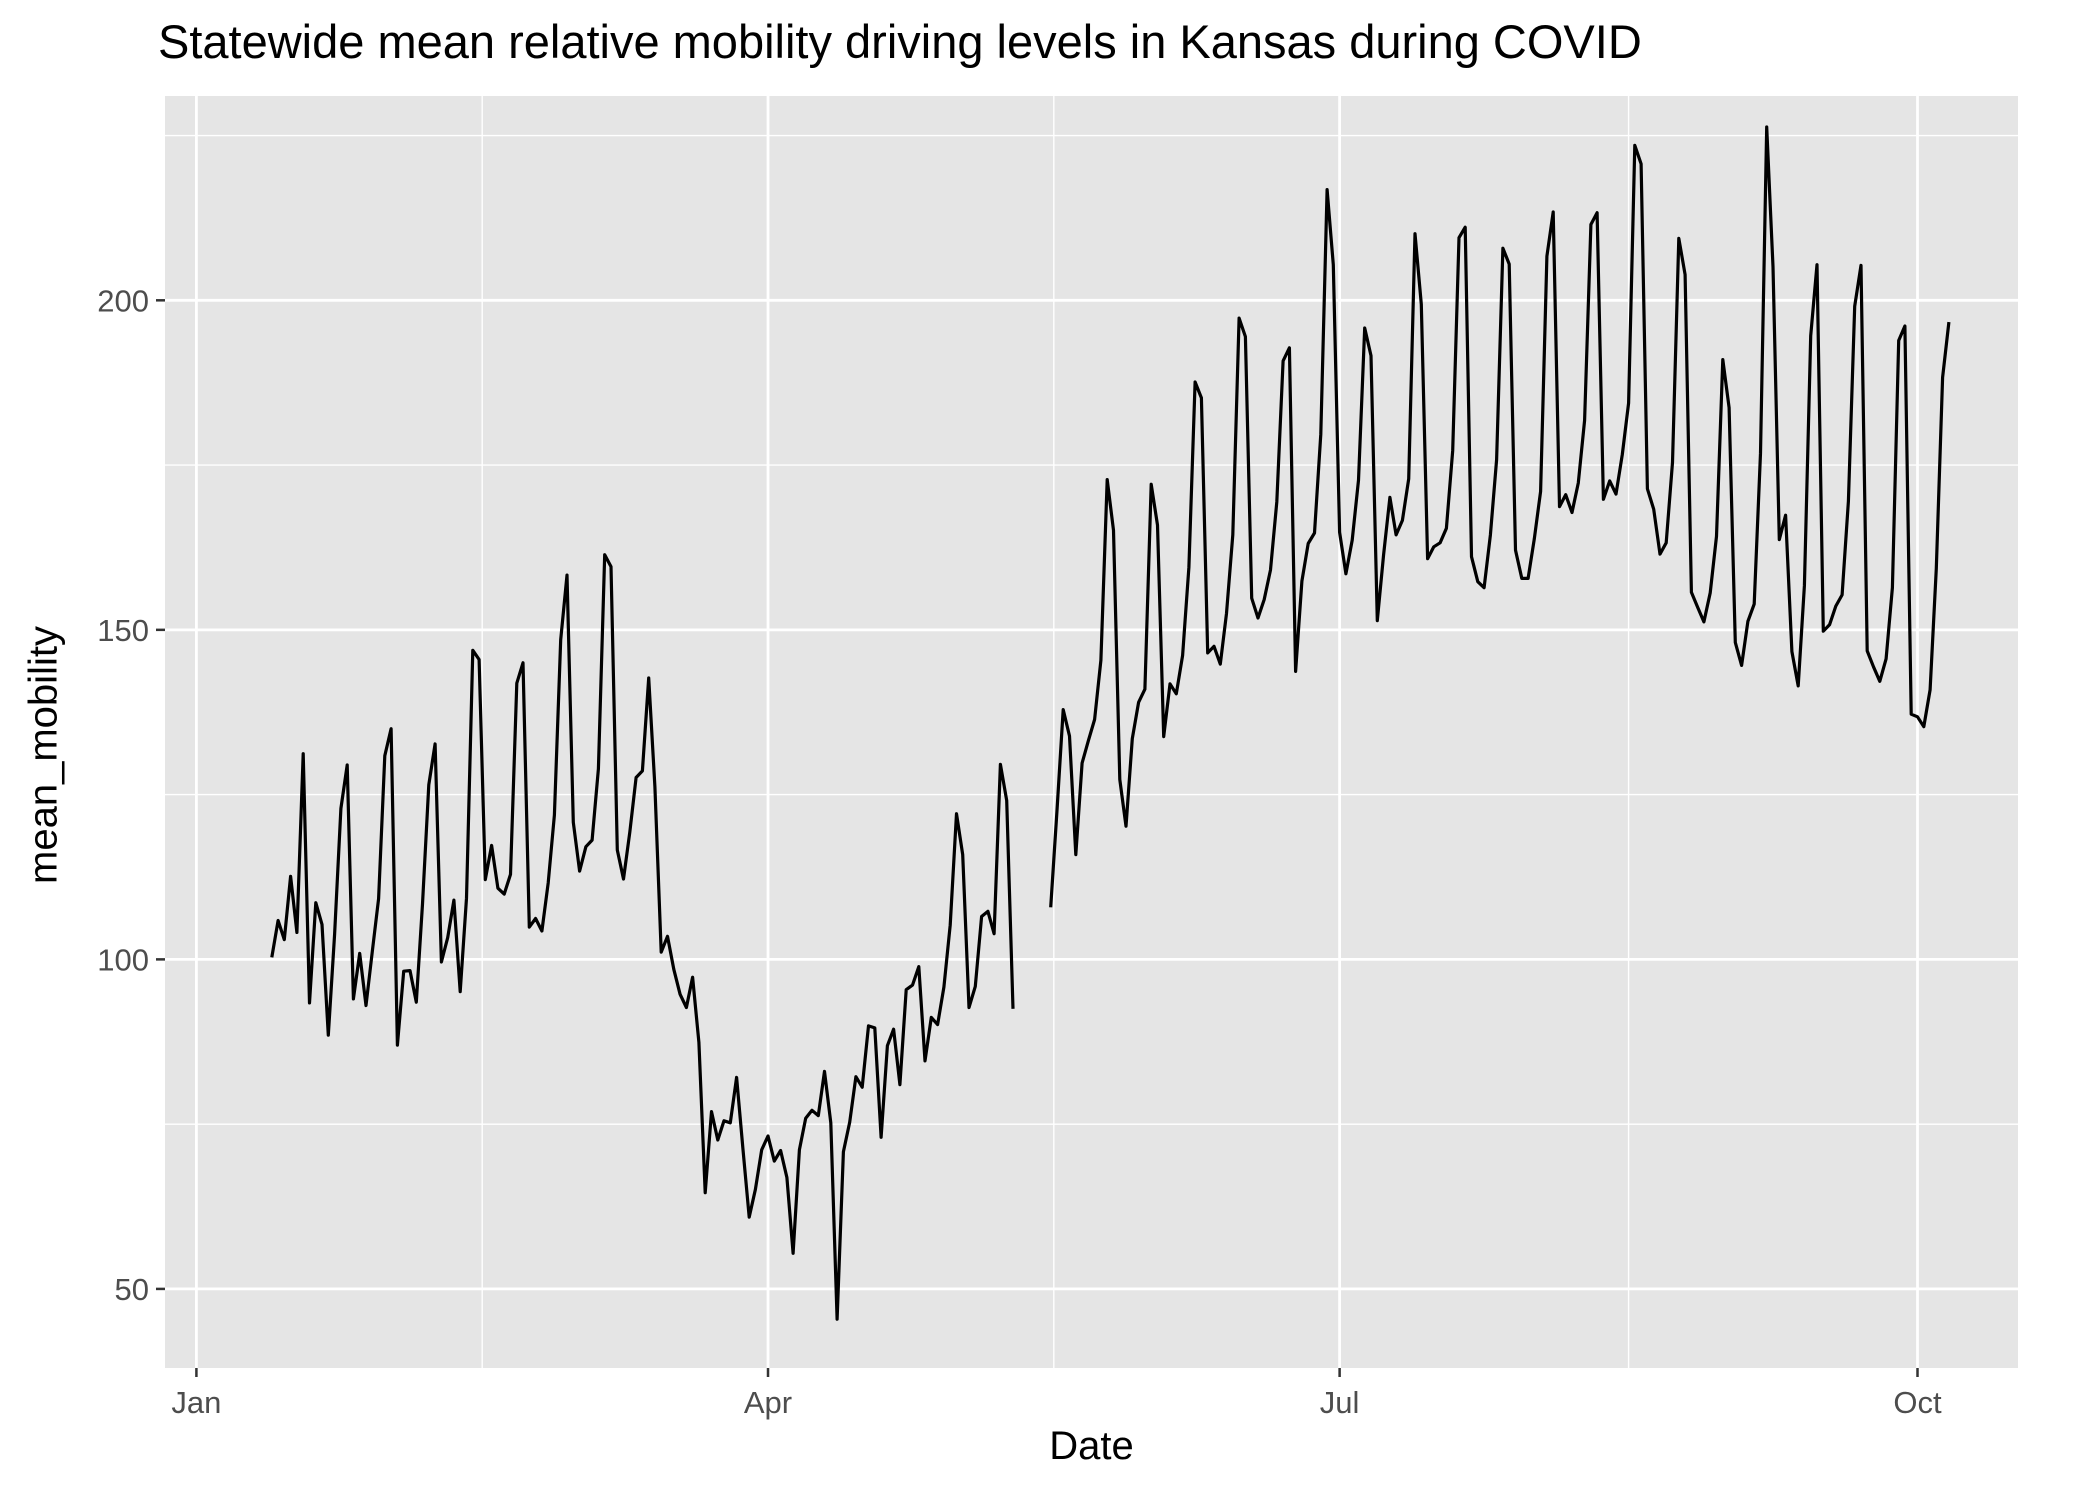  I want to click on x-tick-label: Apr, so click(768, 1402).